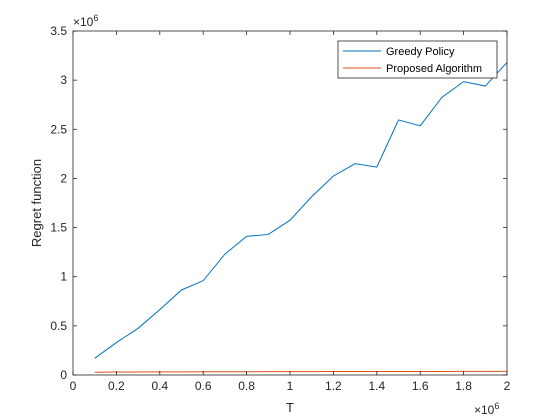  I want to click on x-axis-exponent: ×10⁶, so click(486, 409).